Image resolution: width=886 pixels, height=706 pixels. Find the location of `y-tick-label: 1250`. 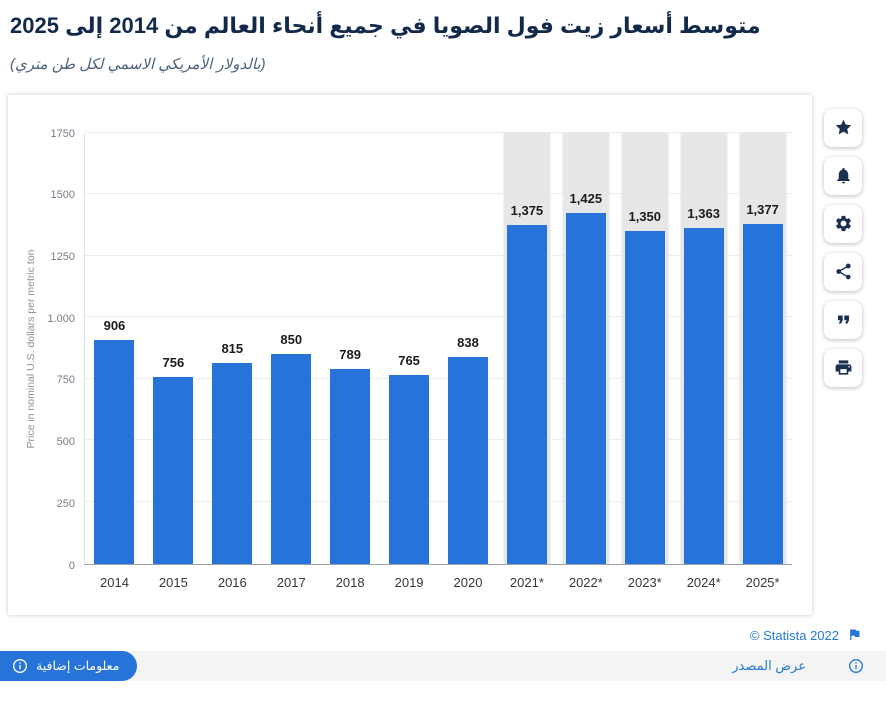

y-tick-label: 1250 is located at coordinates (62, 257).